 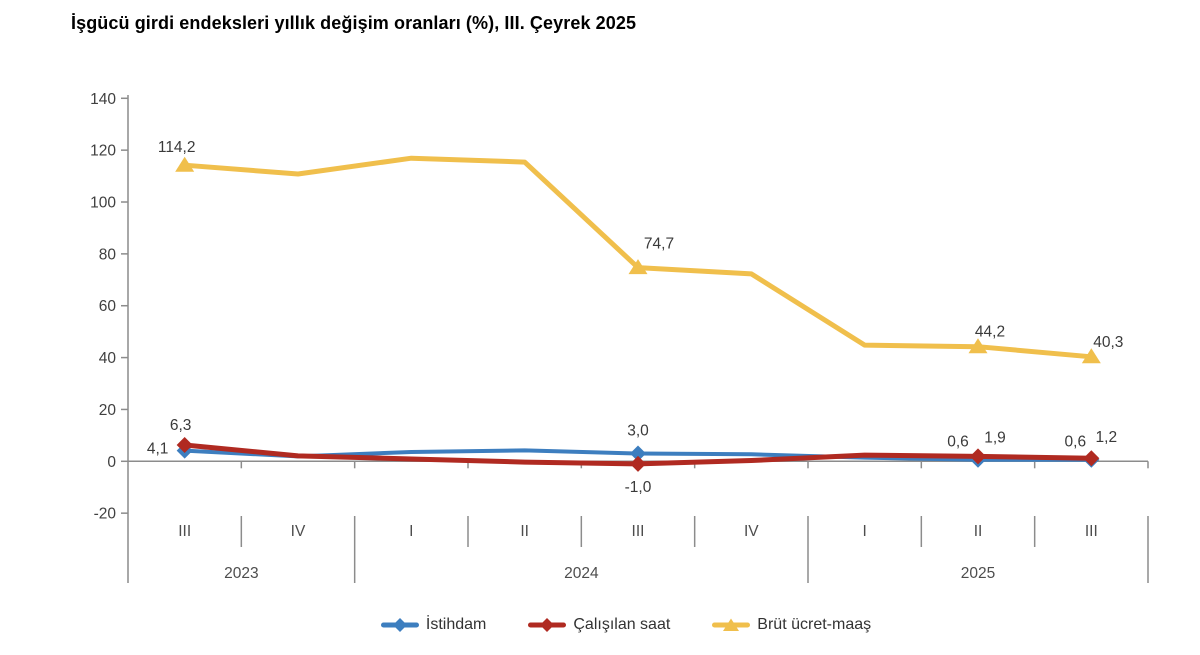 What do you see at coordinates (103, 203) in the screenshot?
I see `y-axis-tick-label: 100` at bounding box center [103, 203].